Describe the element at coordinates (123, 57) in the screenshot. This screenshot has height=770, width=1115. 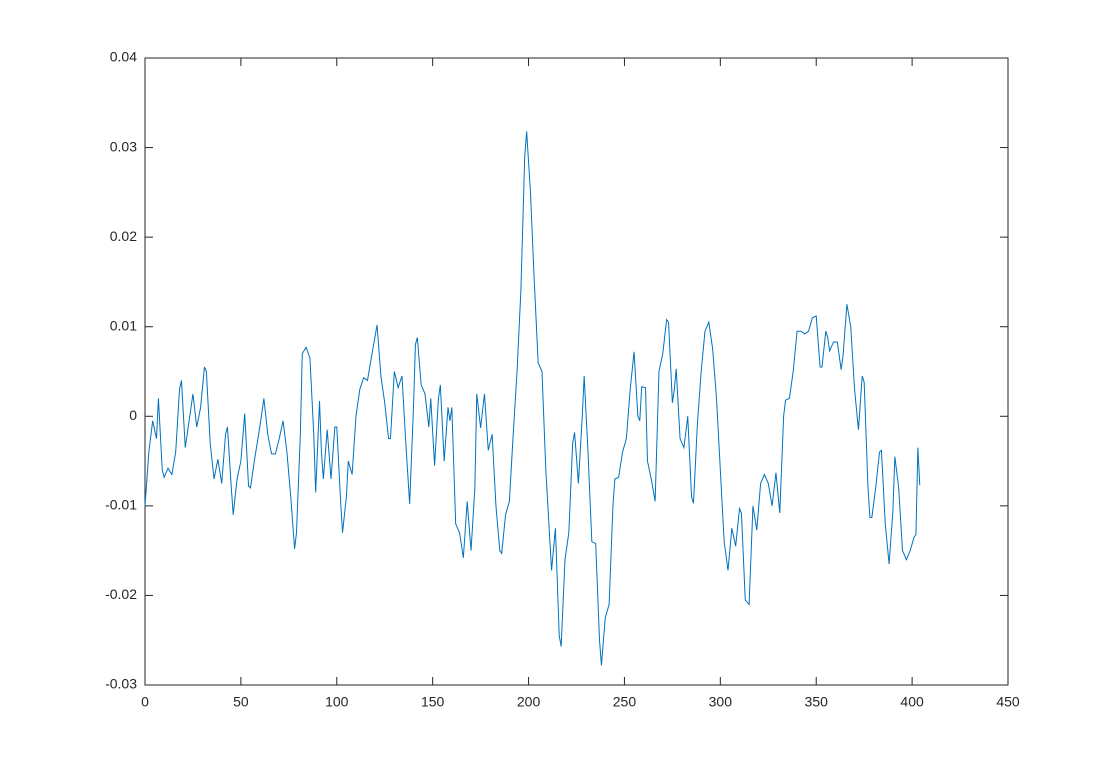
I see `y-tick-label: 0.04` at that location.